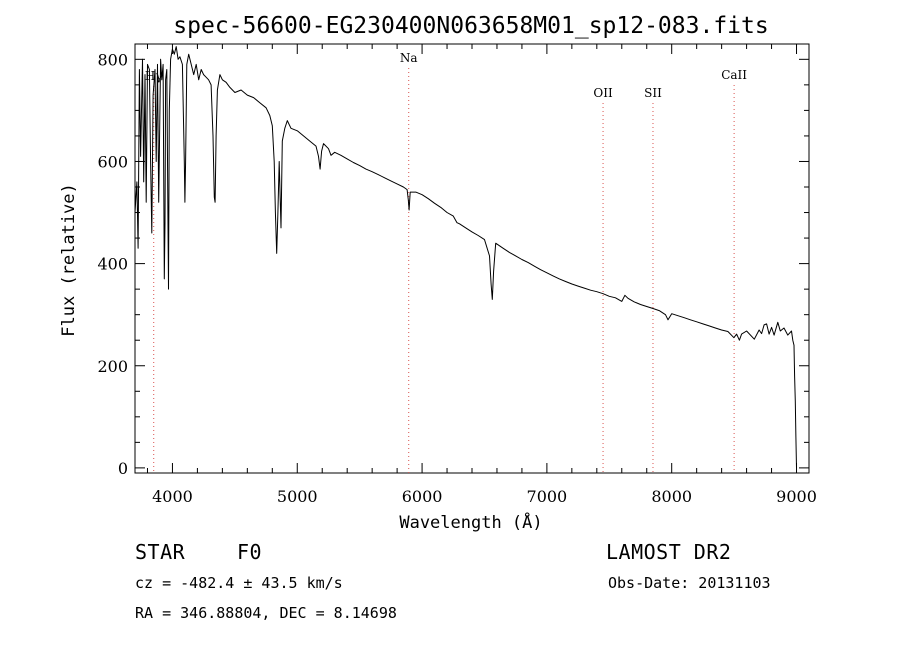 The width and height of the screenshot is (900, 650). What do you see at coordinates (123, 468) in the screenshot?
I see `y-tick-label: 0` at bounding box center [123, 468].